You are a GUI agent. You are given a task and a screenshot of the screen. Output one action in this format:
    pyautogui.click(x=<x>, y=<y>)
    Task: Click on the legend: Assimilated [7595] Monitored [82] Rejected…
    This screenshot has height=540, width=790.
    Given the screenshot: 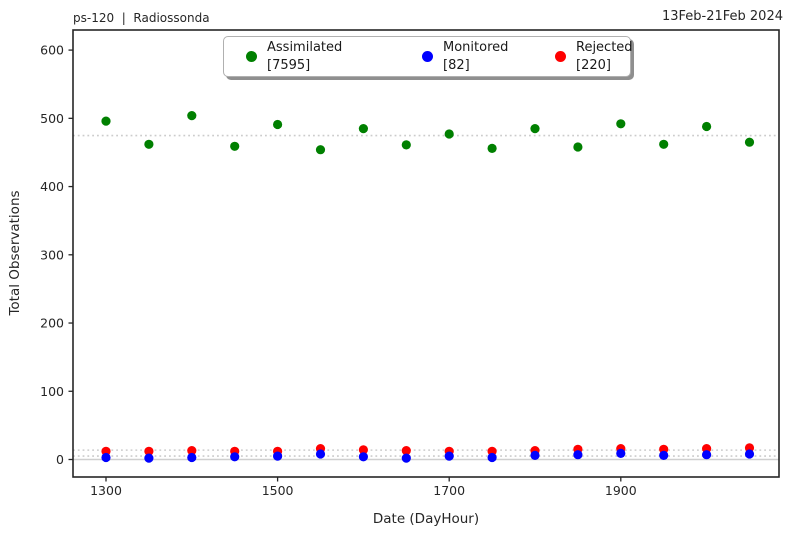 What is the action you would take?
    pyautogui.click(x=428, y=56)
    